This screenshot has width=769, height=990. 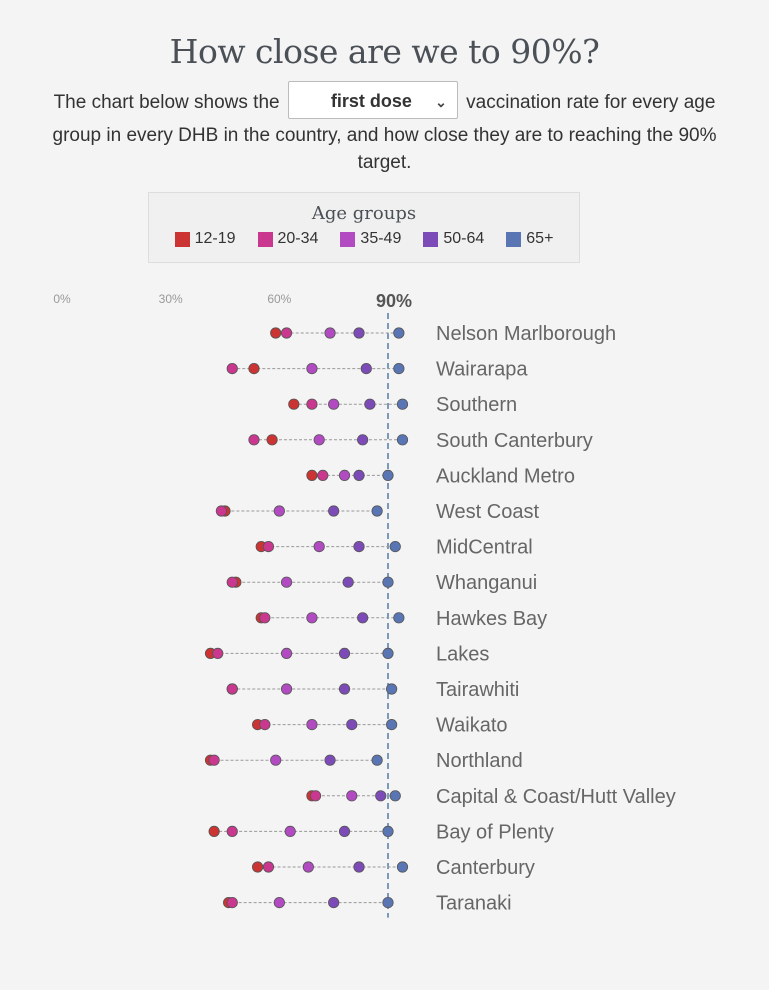 What do you see at coordinates (62, 299) in the screenshot?
I see `x-tick-label: 0%` at bounding box center [62, 299].